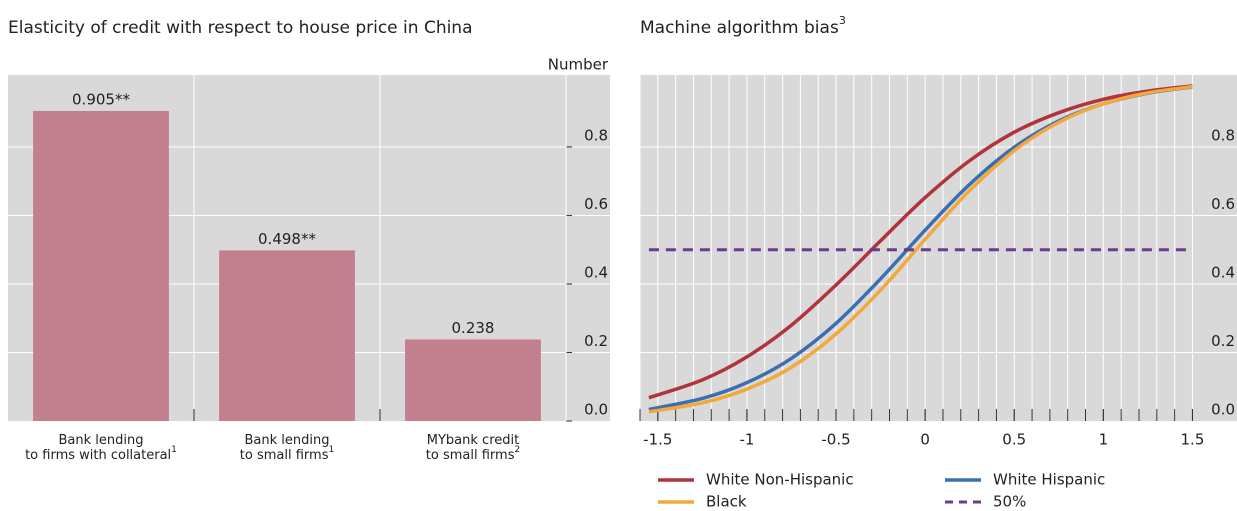 The height and width of the screenshot is (511, 1237). What do you see at coordinates (925, 440) in the screenshot?
I see `x-tick-label: 0` at bounding box center [925, 440].